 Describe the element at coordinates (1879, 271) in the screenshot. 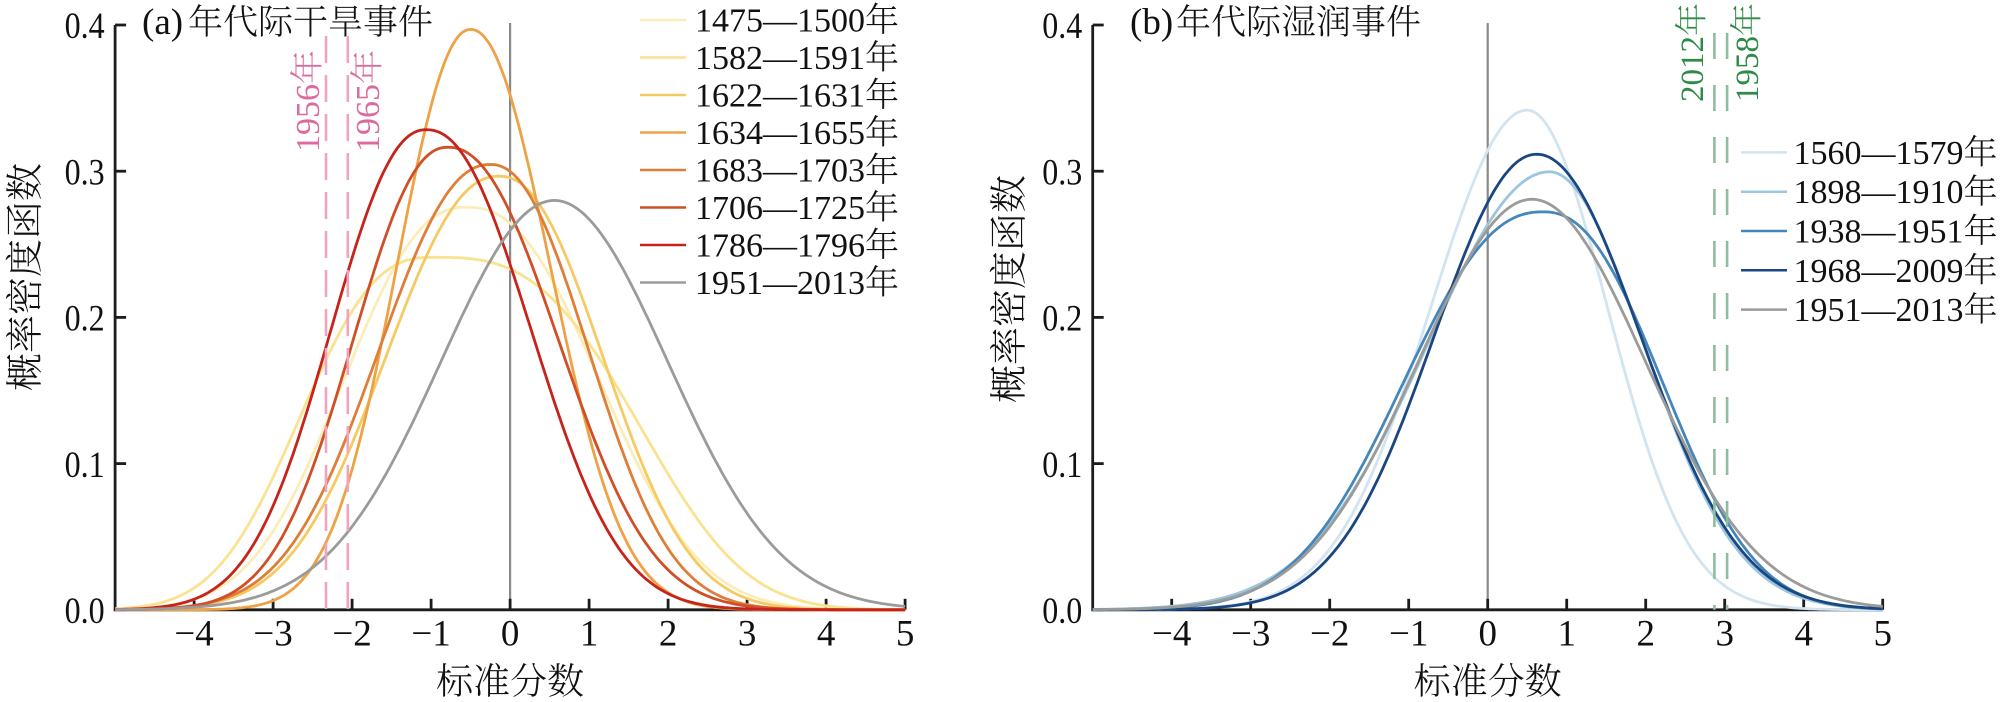

I see `svg-text: 1968—2009` at that location.